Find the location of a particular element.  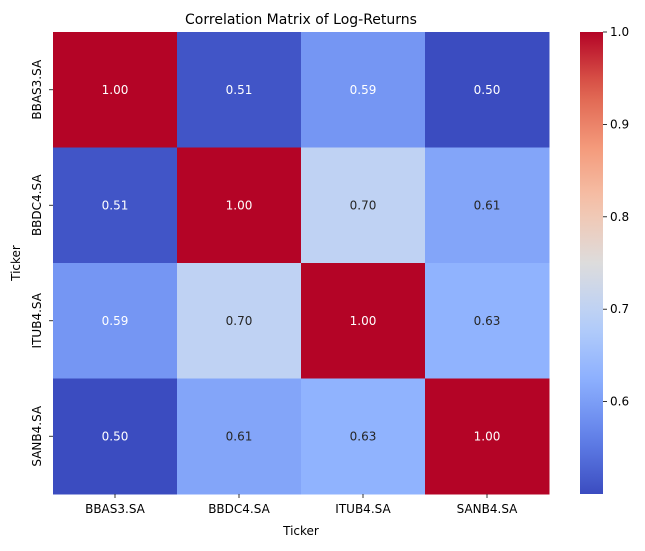

x-tick-label: BBAS3.SA is located at coordinates (115, 509).